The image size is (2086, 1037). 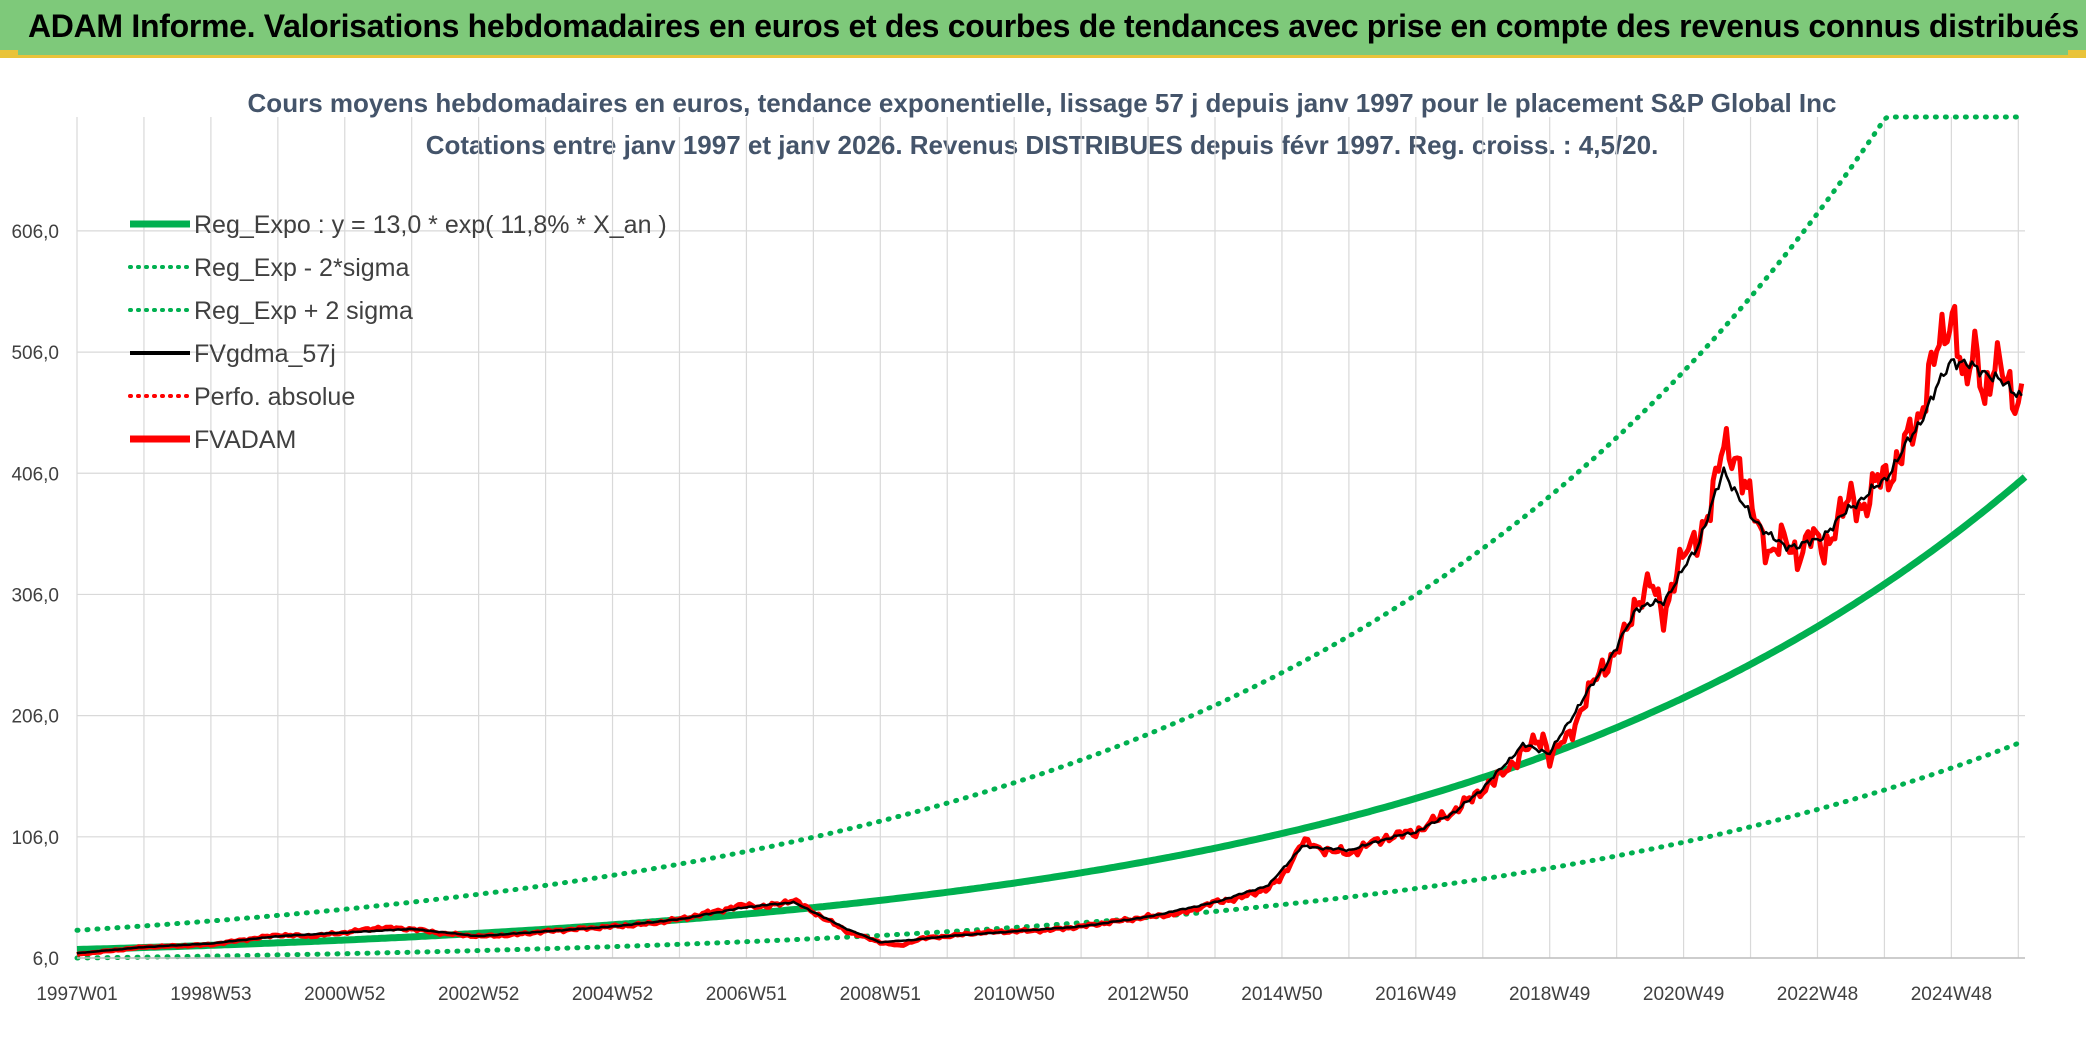 I want to click on x-tick-label: 2000W52, so click(x=344, y=994).